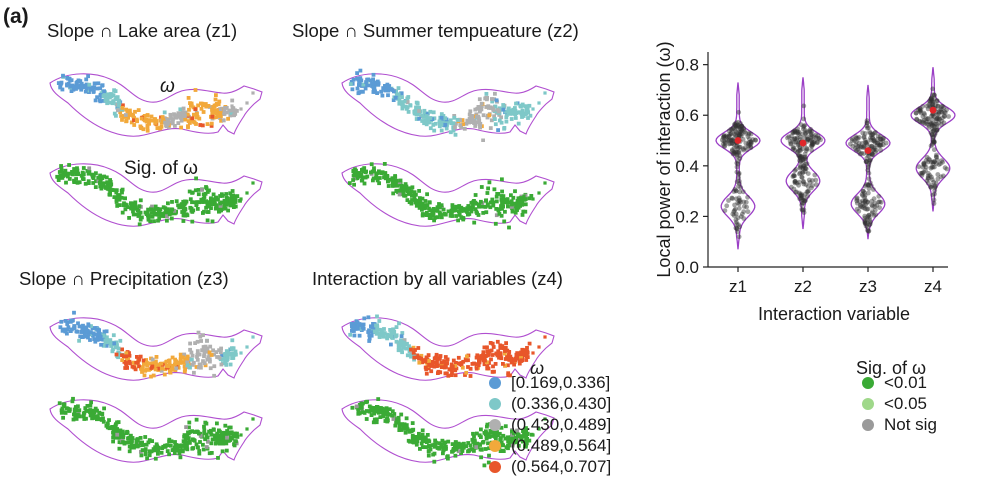 The image size is (1008, 477). I want to click on omega-legend-item: (0.430,0.489], so click(550, 424).